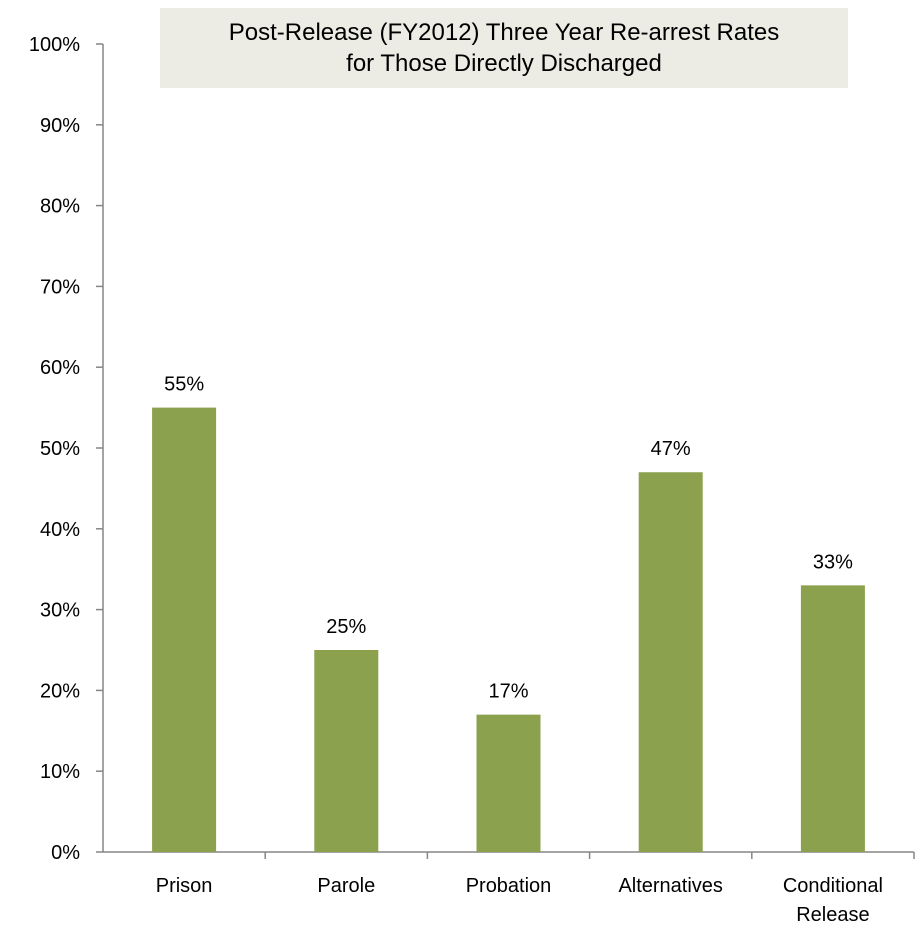 This screenshot has width=919, height=935. I want to click on data-label: 17%, so click(508, 692).